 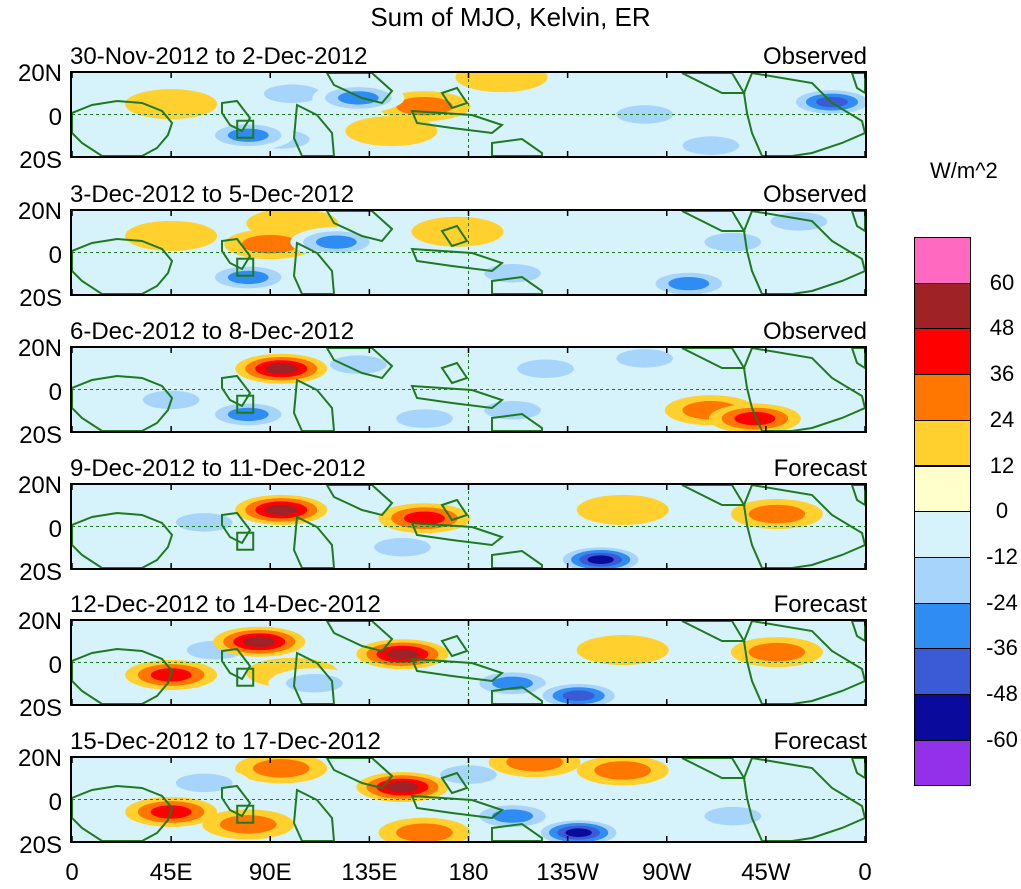 I want to click on panel-status: Forecast, so click(x=820, y=604).